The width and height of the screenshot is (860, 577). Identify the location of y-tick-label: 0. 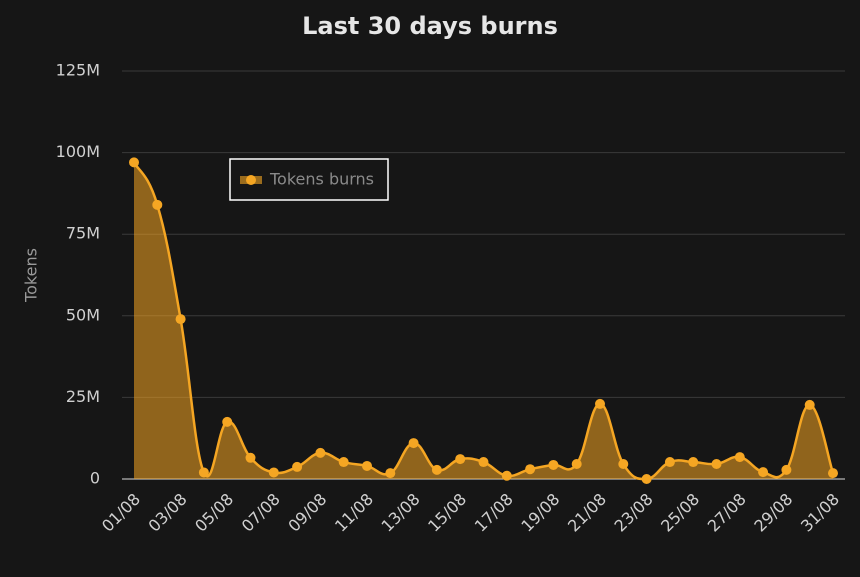
(95, 478).